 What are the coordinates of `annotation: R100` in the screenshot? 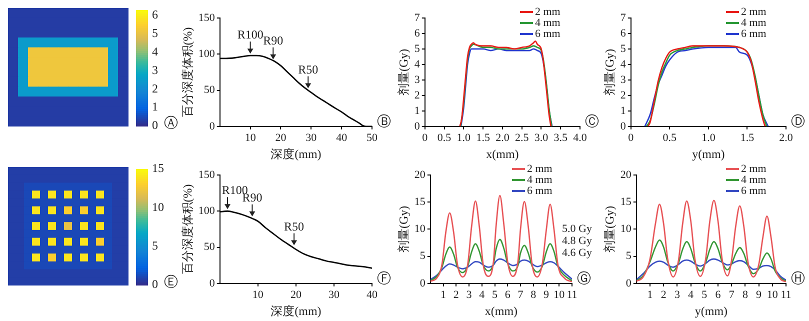 It's located at (250, 35).